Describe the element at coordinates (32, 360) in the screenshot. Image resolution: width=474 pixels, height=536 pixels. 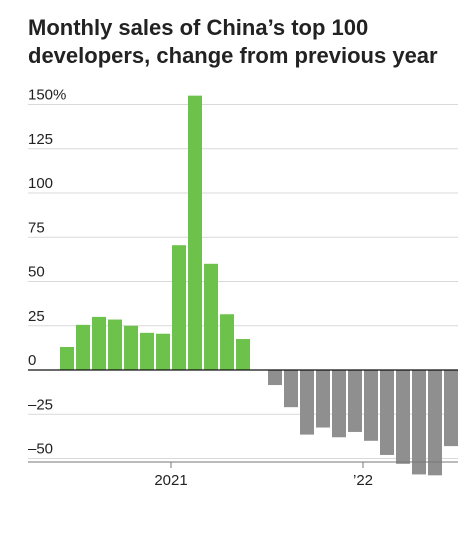
I see `y-tick-label: 0` at that location.